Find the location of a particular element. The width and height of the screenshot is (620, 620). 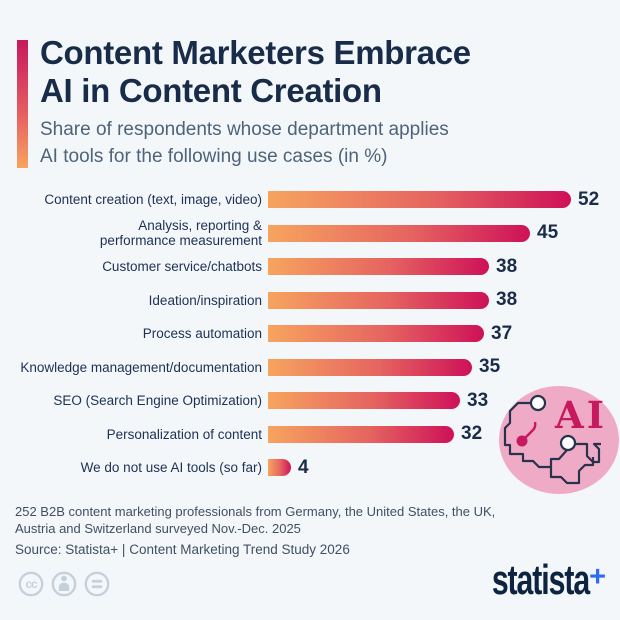

bar-label: Customer service/chatbots is located at coordinates (182, 266).